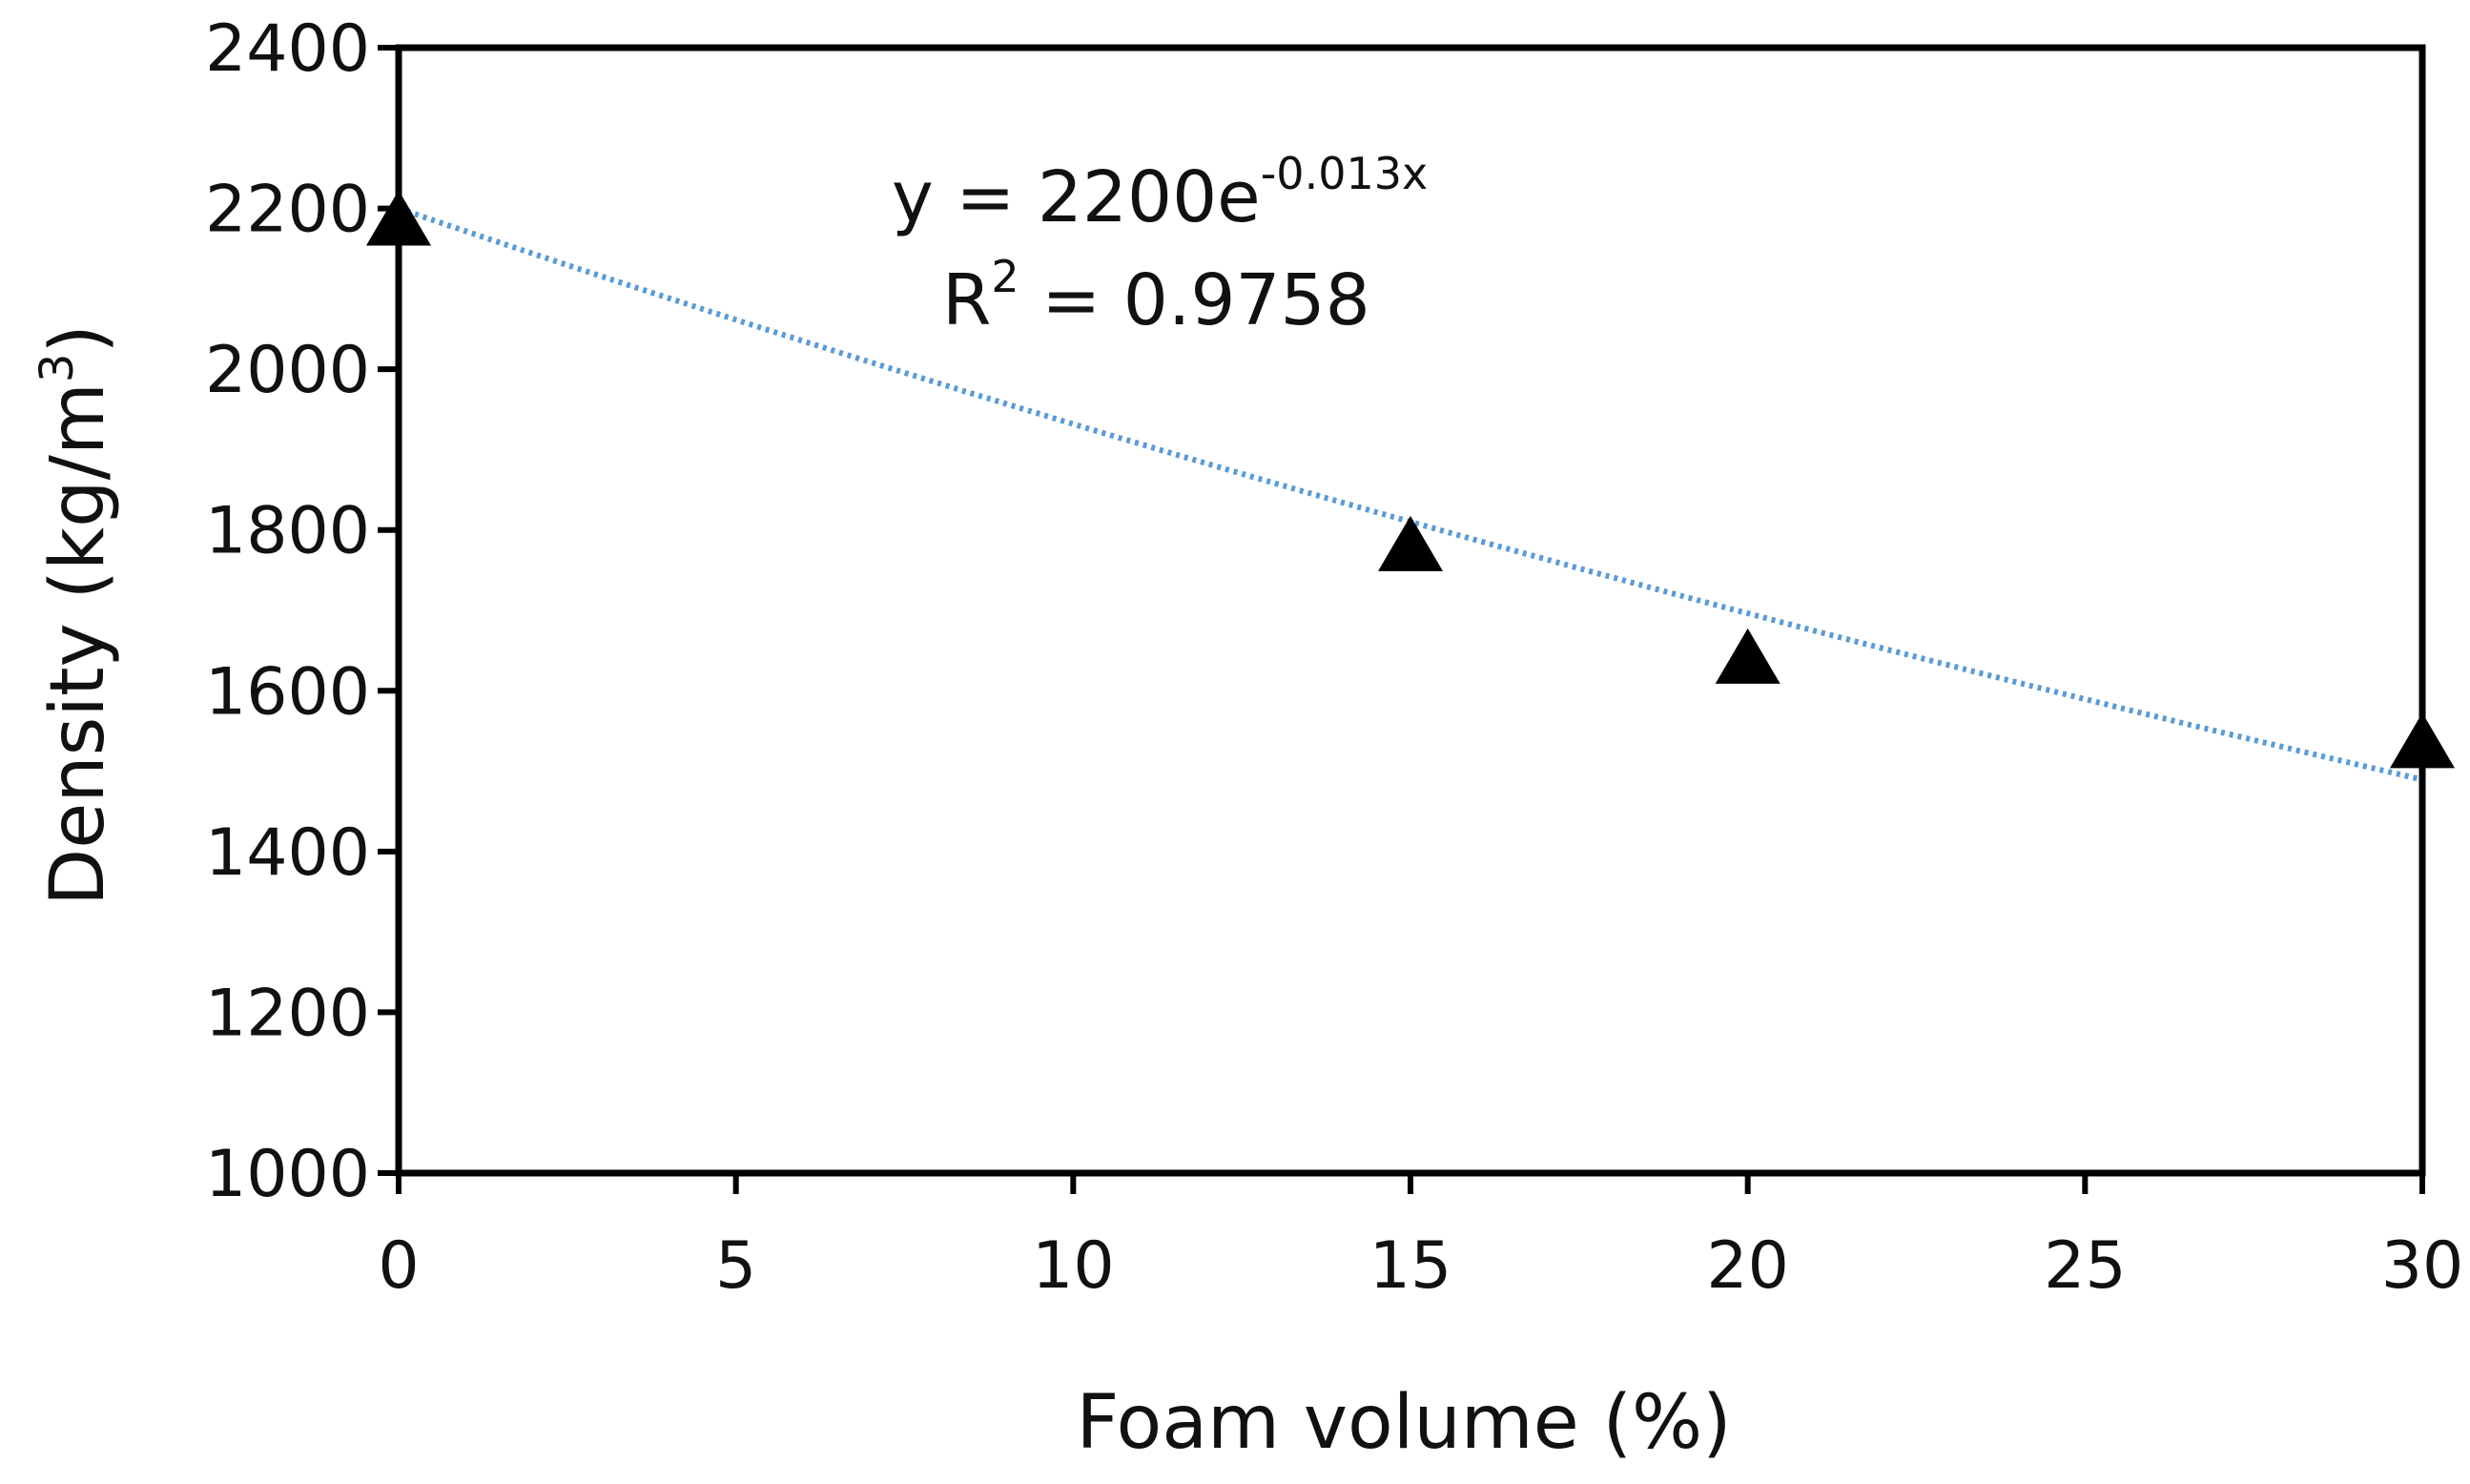  What do you see at coordinates (2085, 1266) in the screenshot?
I see `x-tick-label: 25` at bounding box center [2085, 1266].